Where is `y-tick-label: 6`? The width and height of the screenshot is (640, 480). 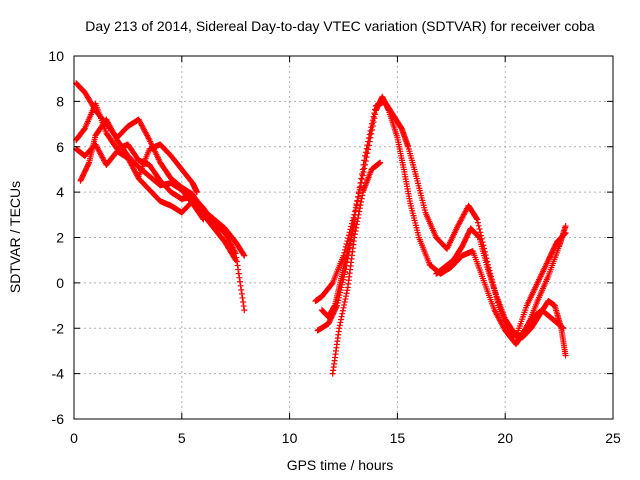
y-tick-label: 6 is located at coordinates (60, 147).